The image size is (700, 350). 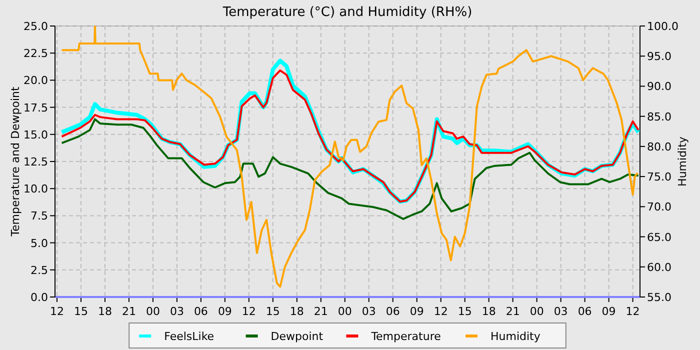 I want to click on y2-tick-label: 65.0, so click(x=659, y=237).